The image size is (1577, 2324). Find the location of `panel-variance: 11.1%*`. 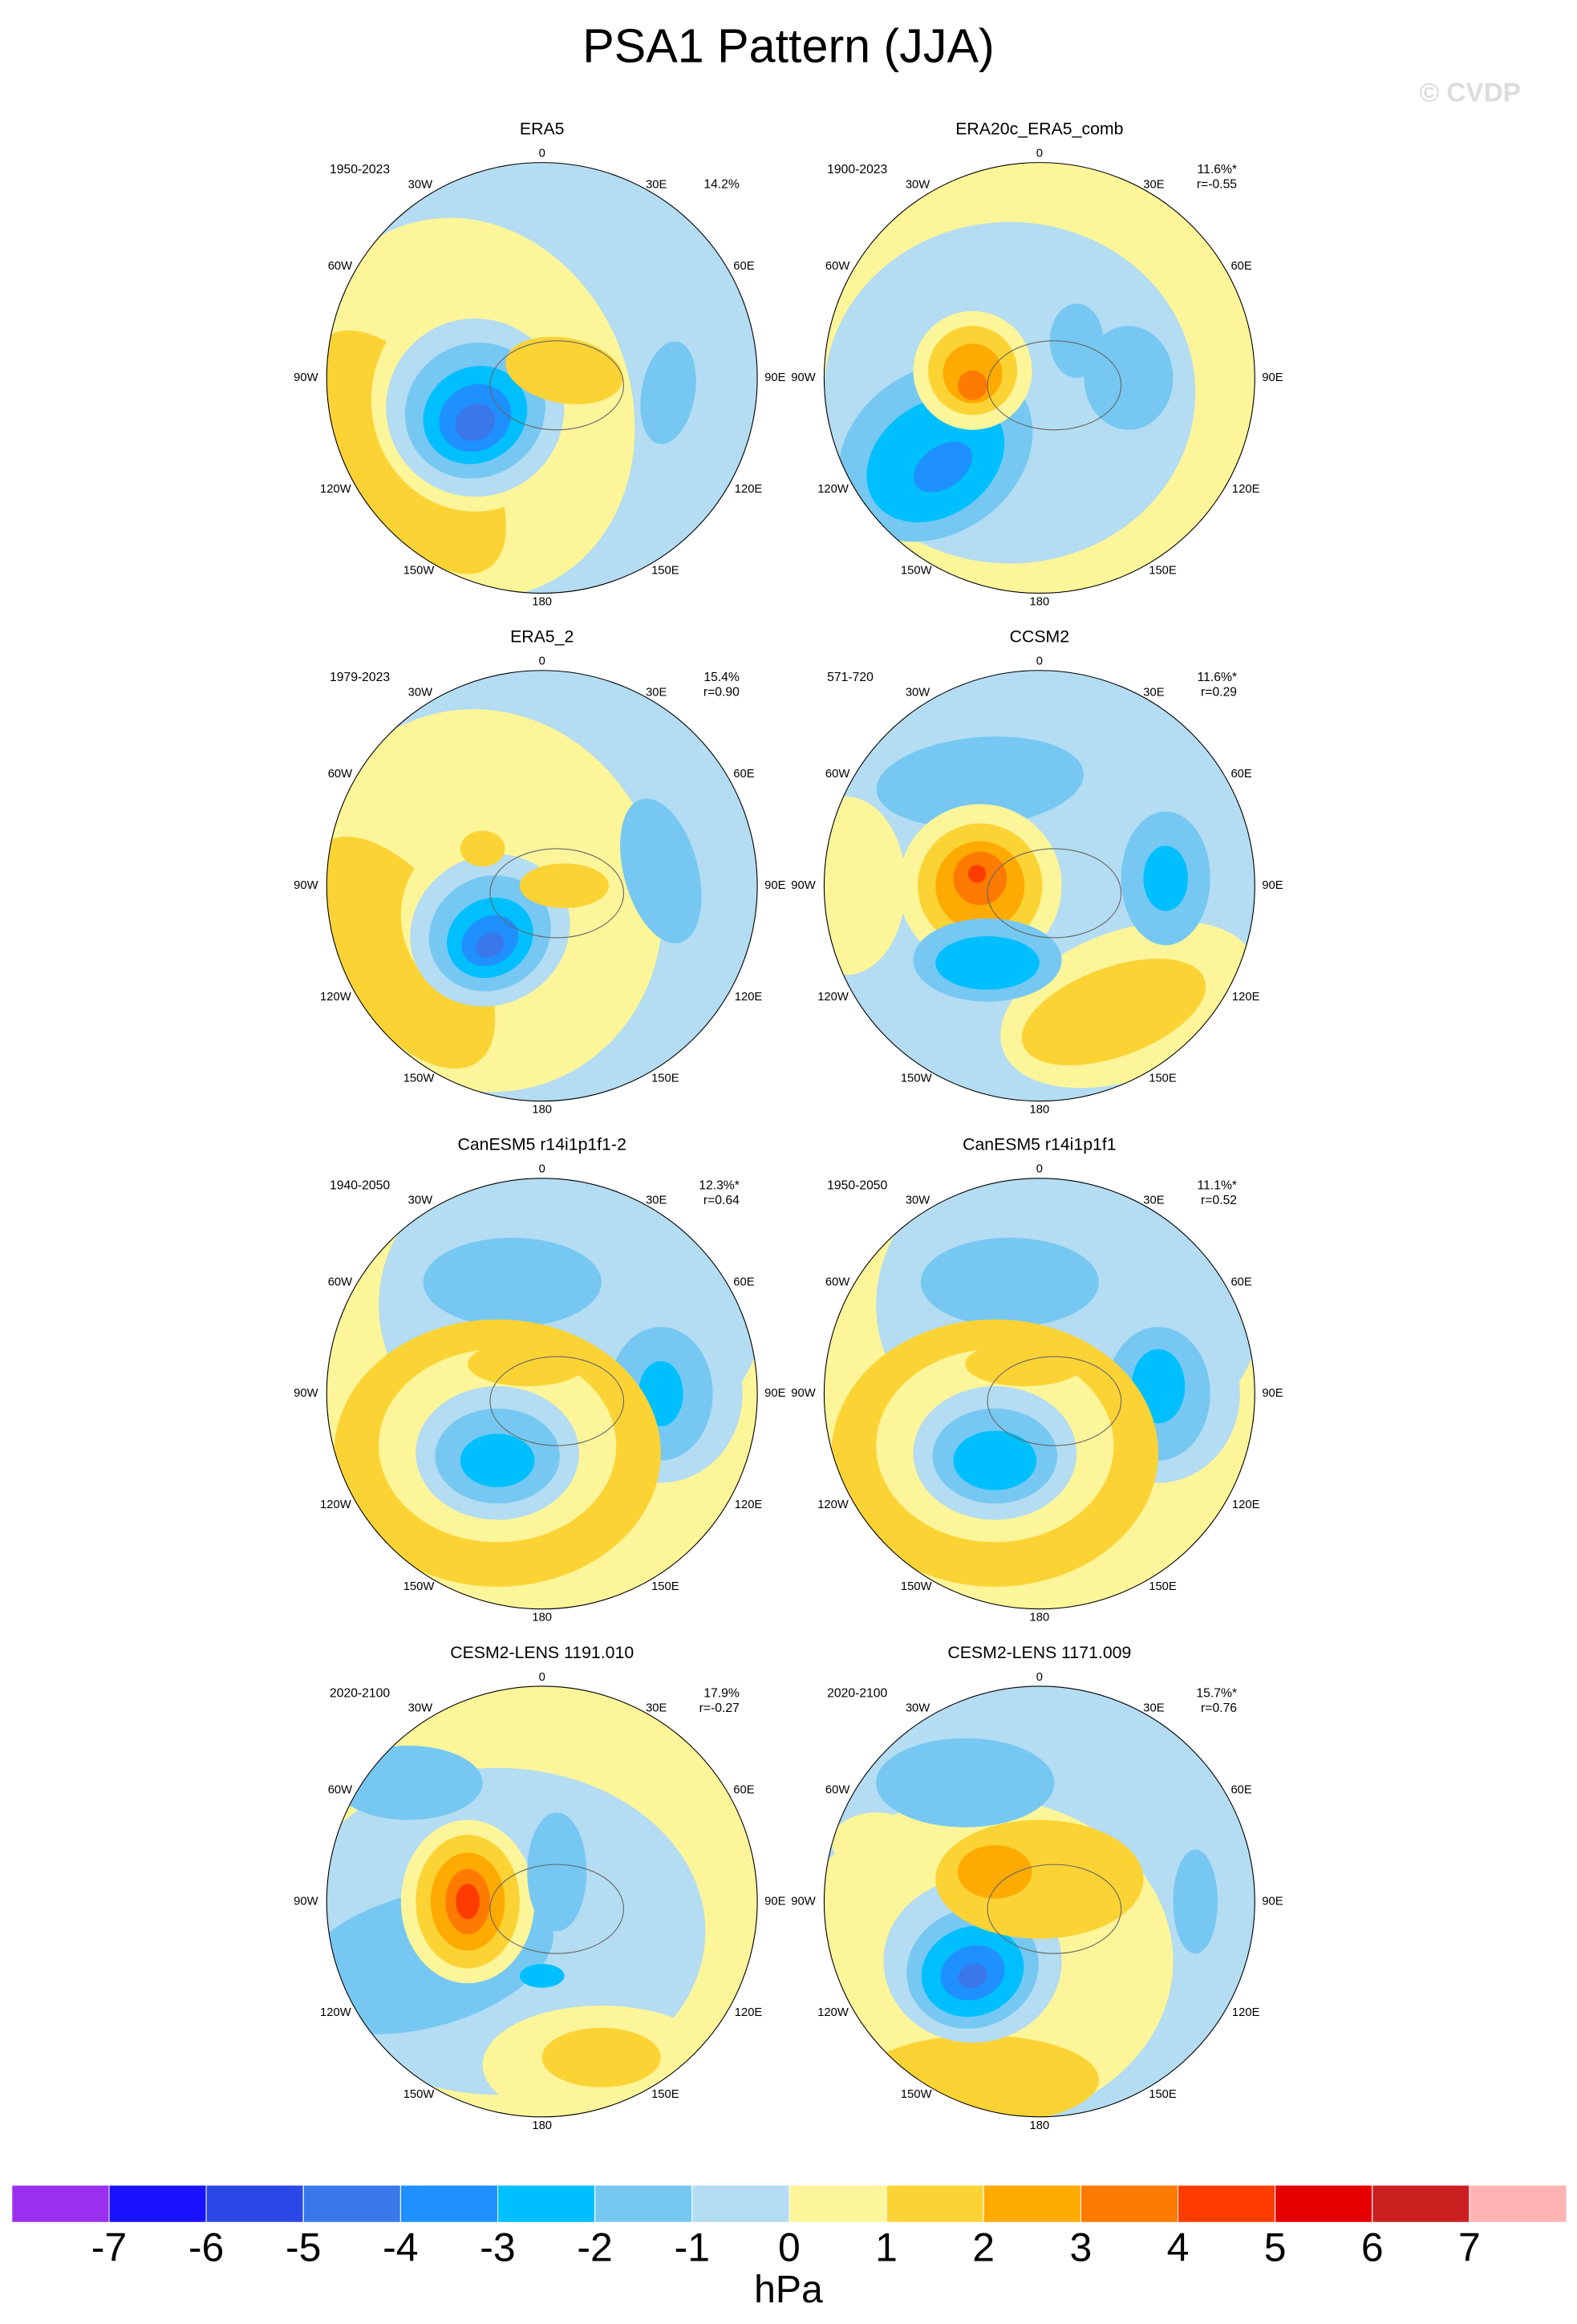

panel-variance: 11.1%* is located at coordinates (1218, 1185).